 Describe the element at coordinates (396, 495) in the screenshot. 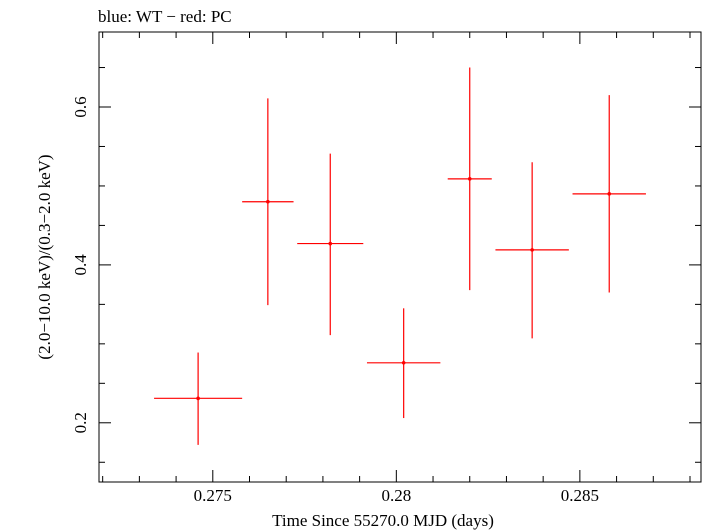

I see `x-tick-label: 0.28` at that location.